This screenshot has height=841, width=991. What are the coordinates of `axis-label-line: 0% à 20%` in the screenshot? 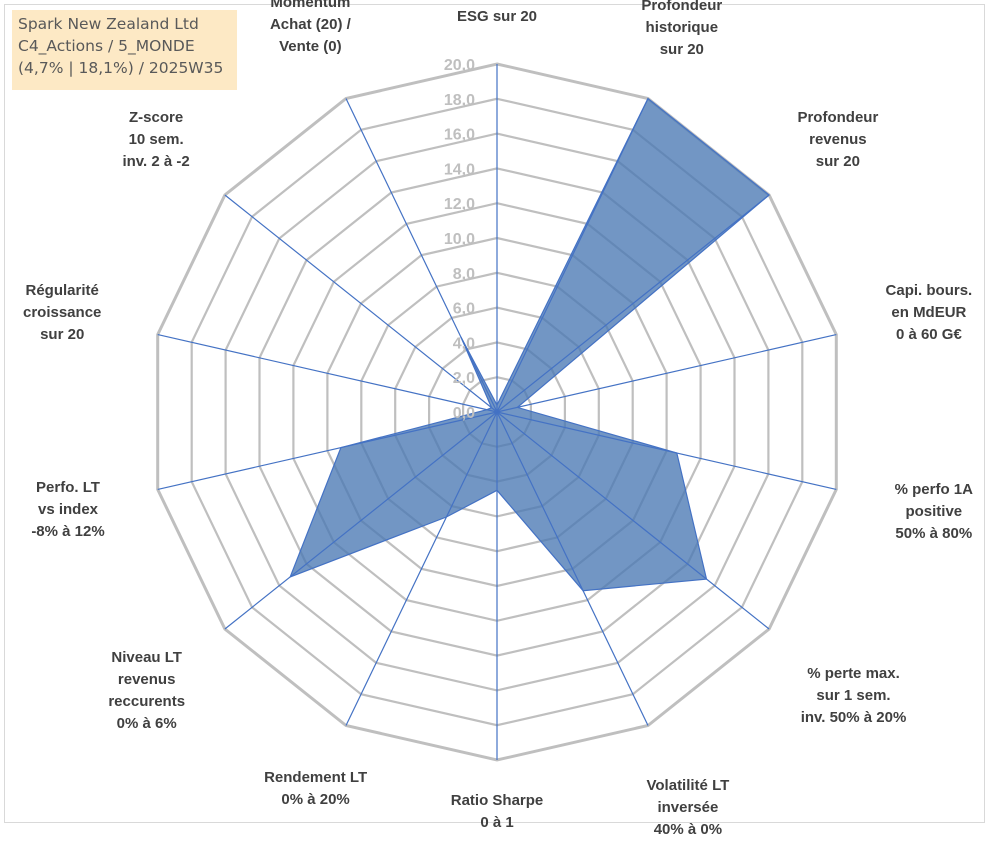 It's located at (315, 799).